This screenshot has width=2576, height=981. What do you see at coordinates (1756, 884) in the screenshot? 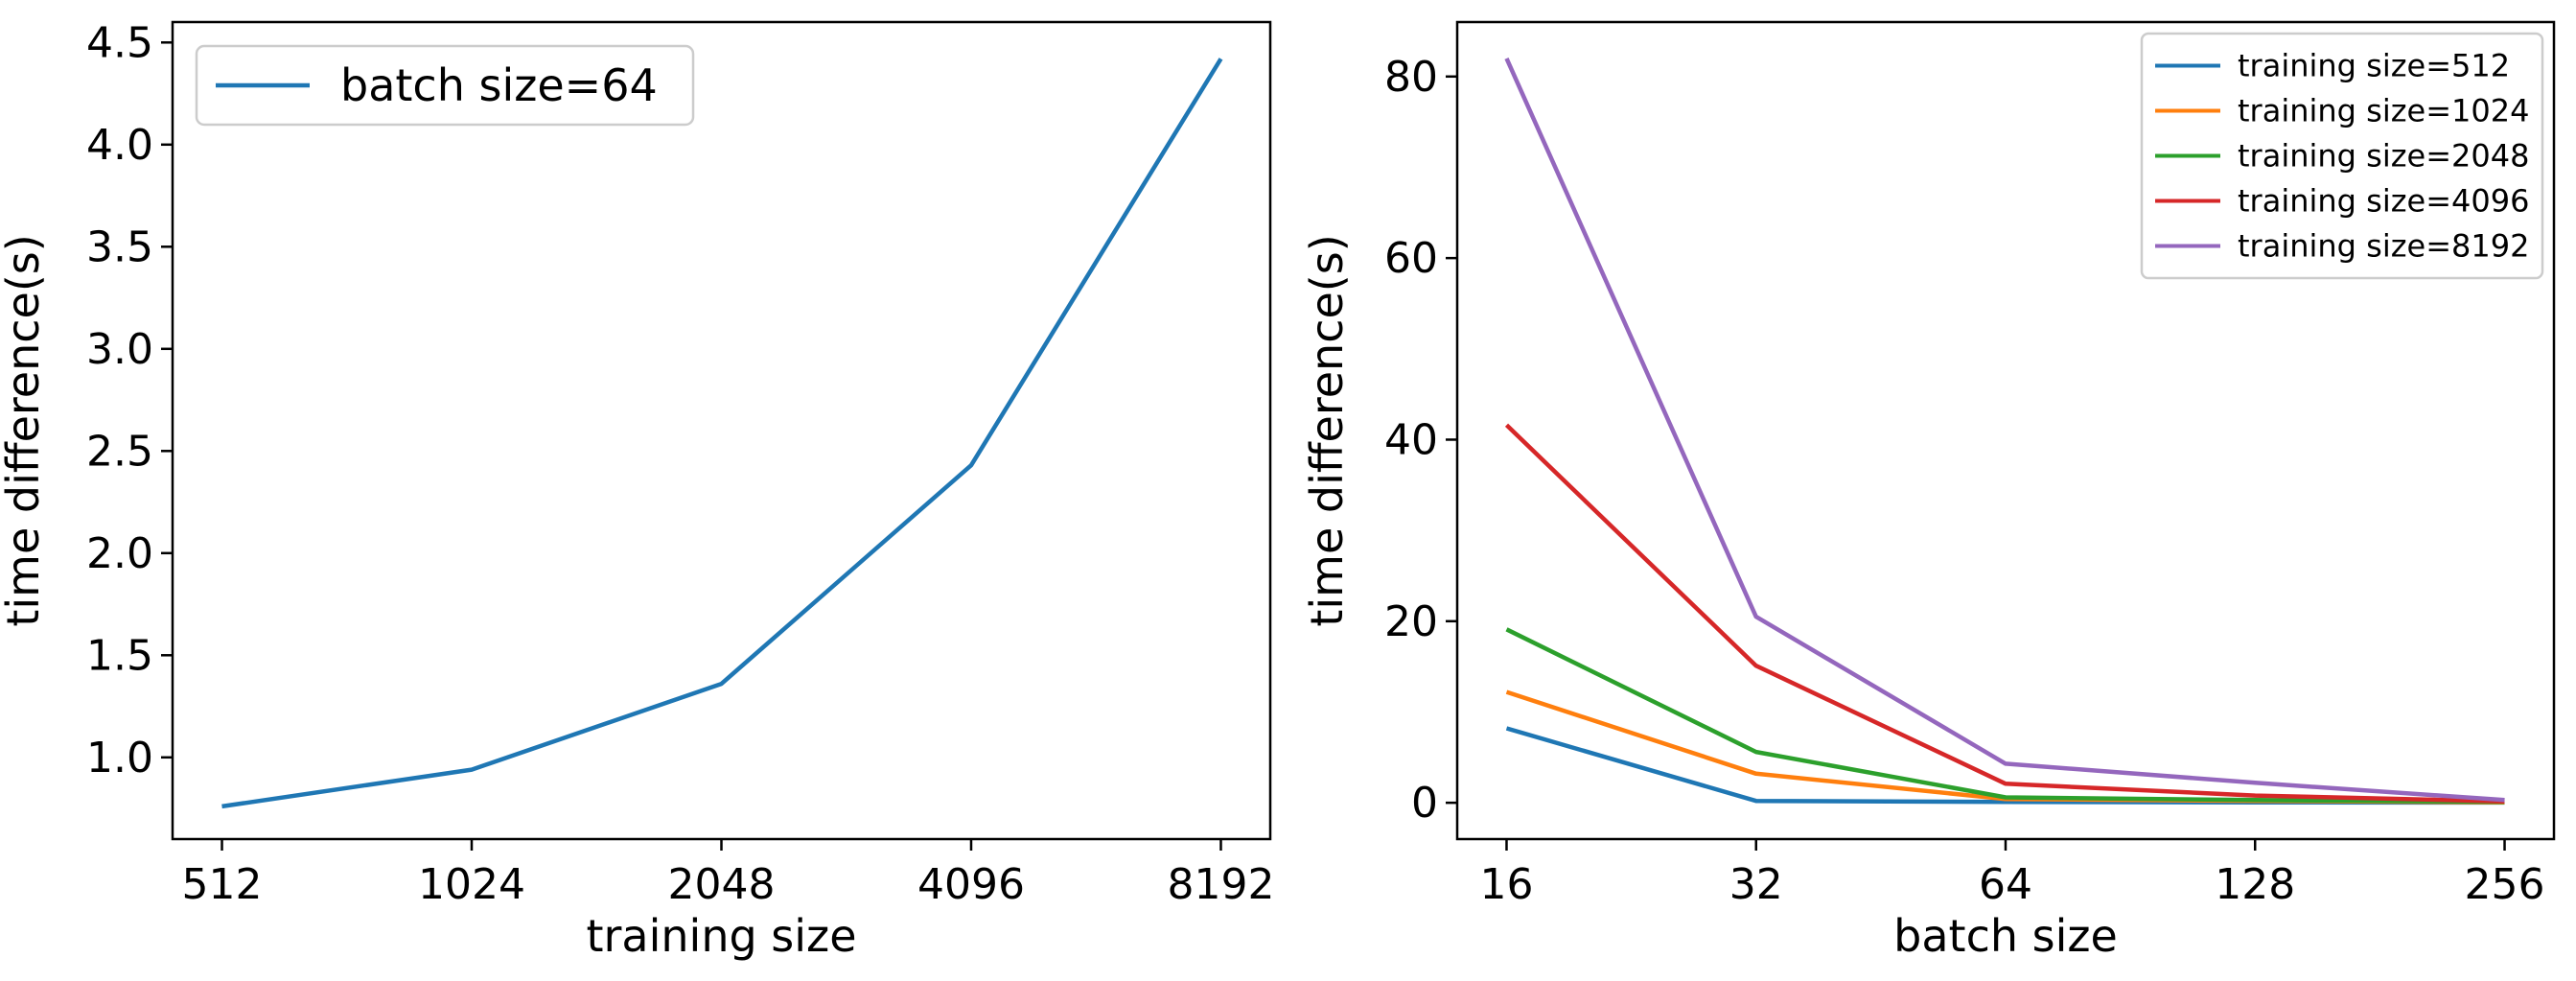
I see `x-tick-label: 32` at bounding box center [1756, 884].